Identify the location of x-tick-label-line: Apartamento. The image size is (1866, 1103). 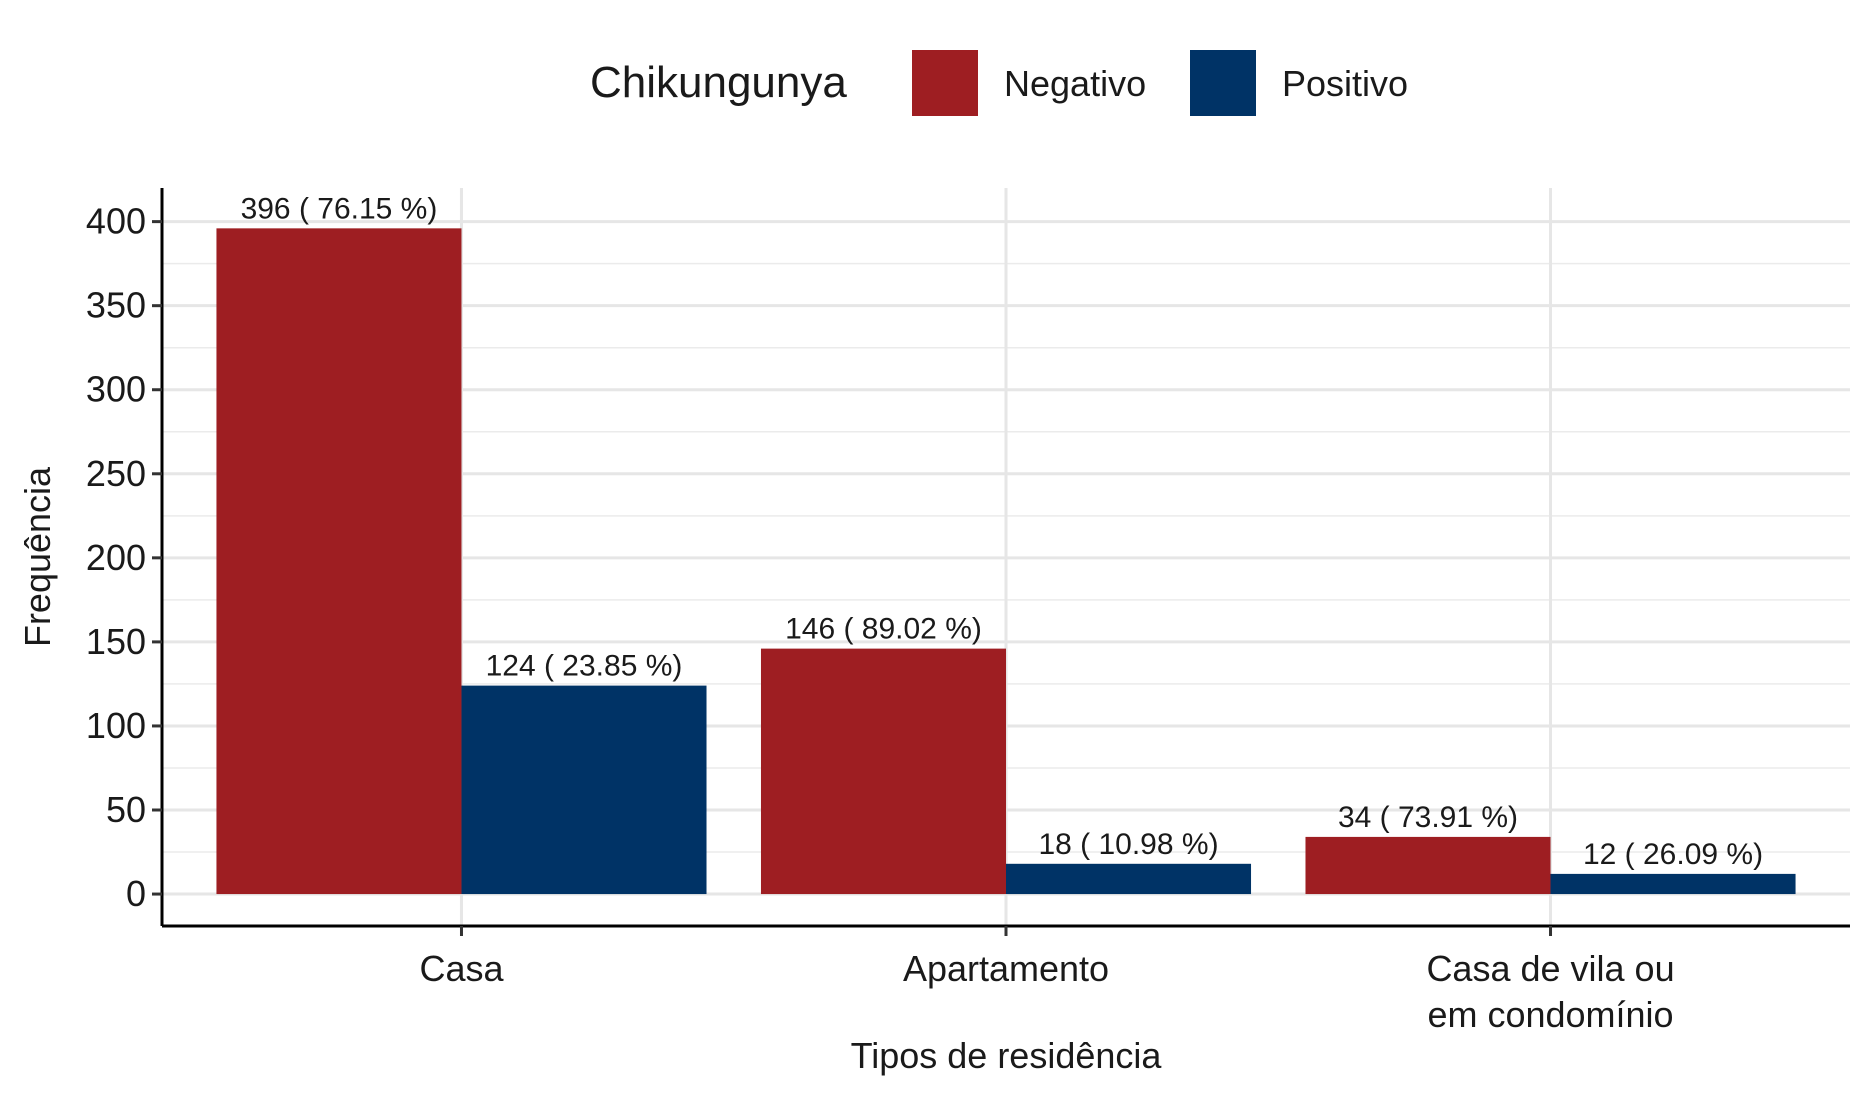
(1006, 968).